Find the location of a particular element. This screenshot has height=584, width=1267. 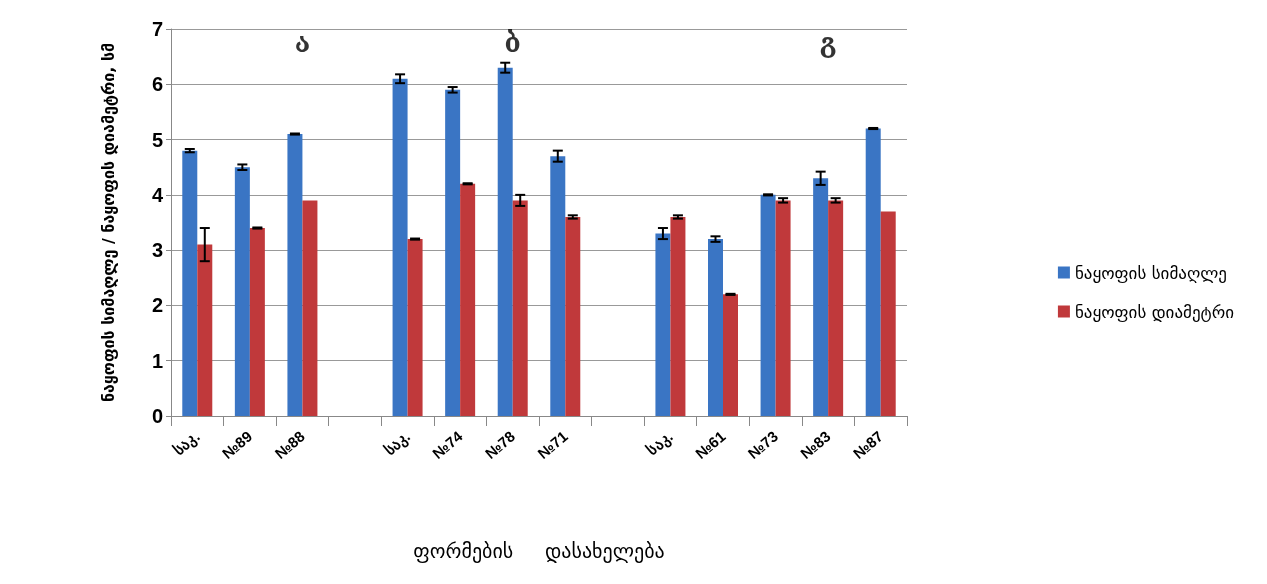

y-tick-label: 7 is located at coordinates (157, 29).